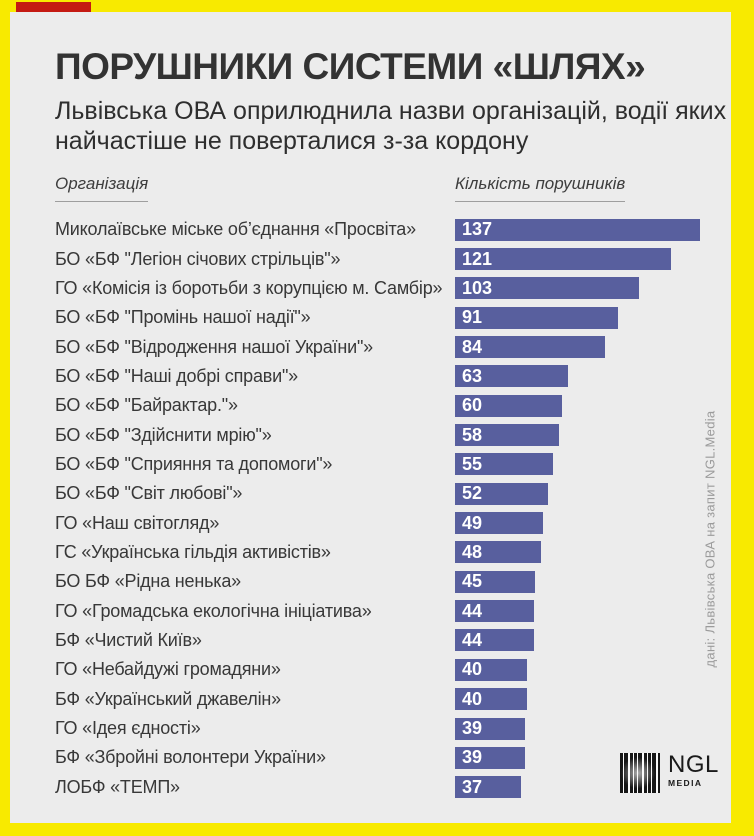  I want to click on organization-label: БО «БФ "Легіон січових стрільців"», so click(198, 258).